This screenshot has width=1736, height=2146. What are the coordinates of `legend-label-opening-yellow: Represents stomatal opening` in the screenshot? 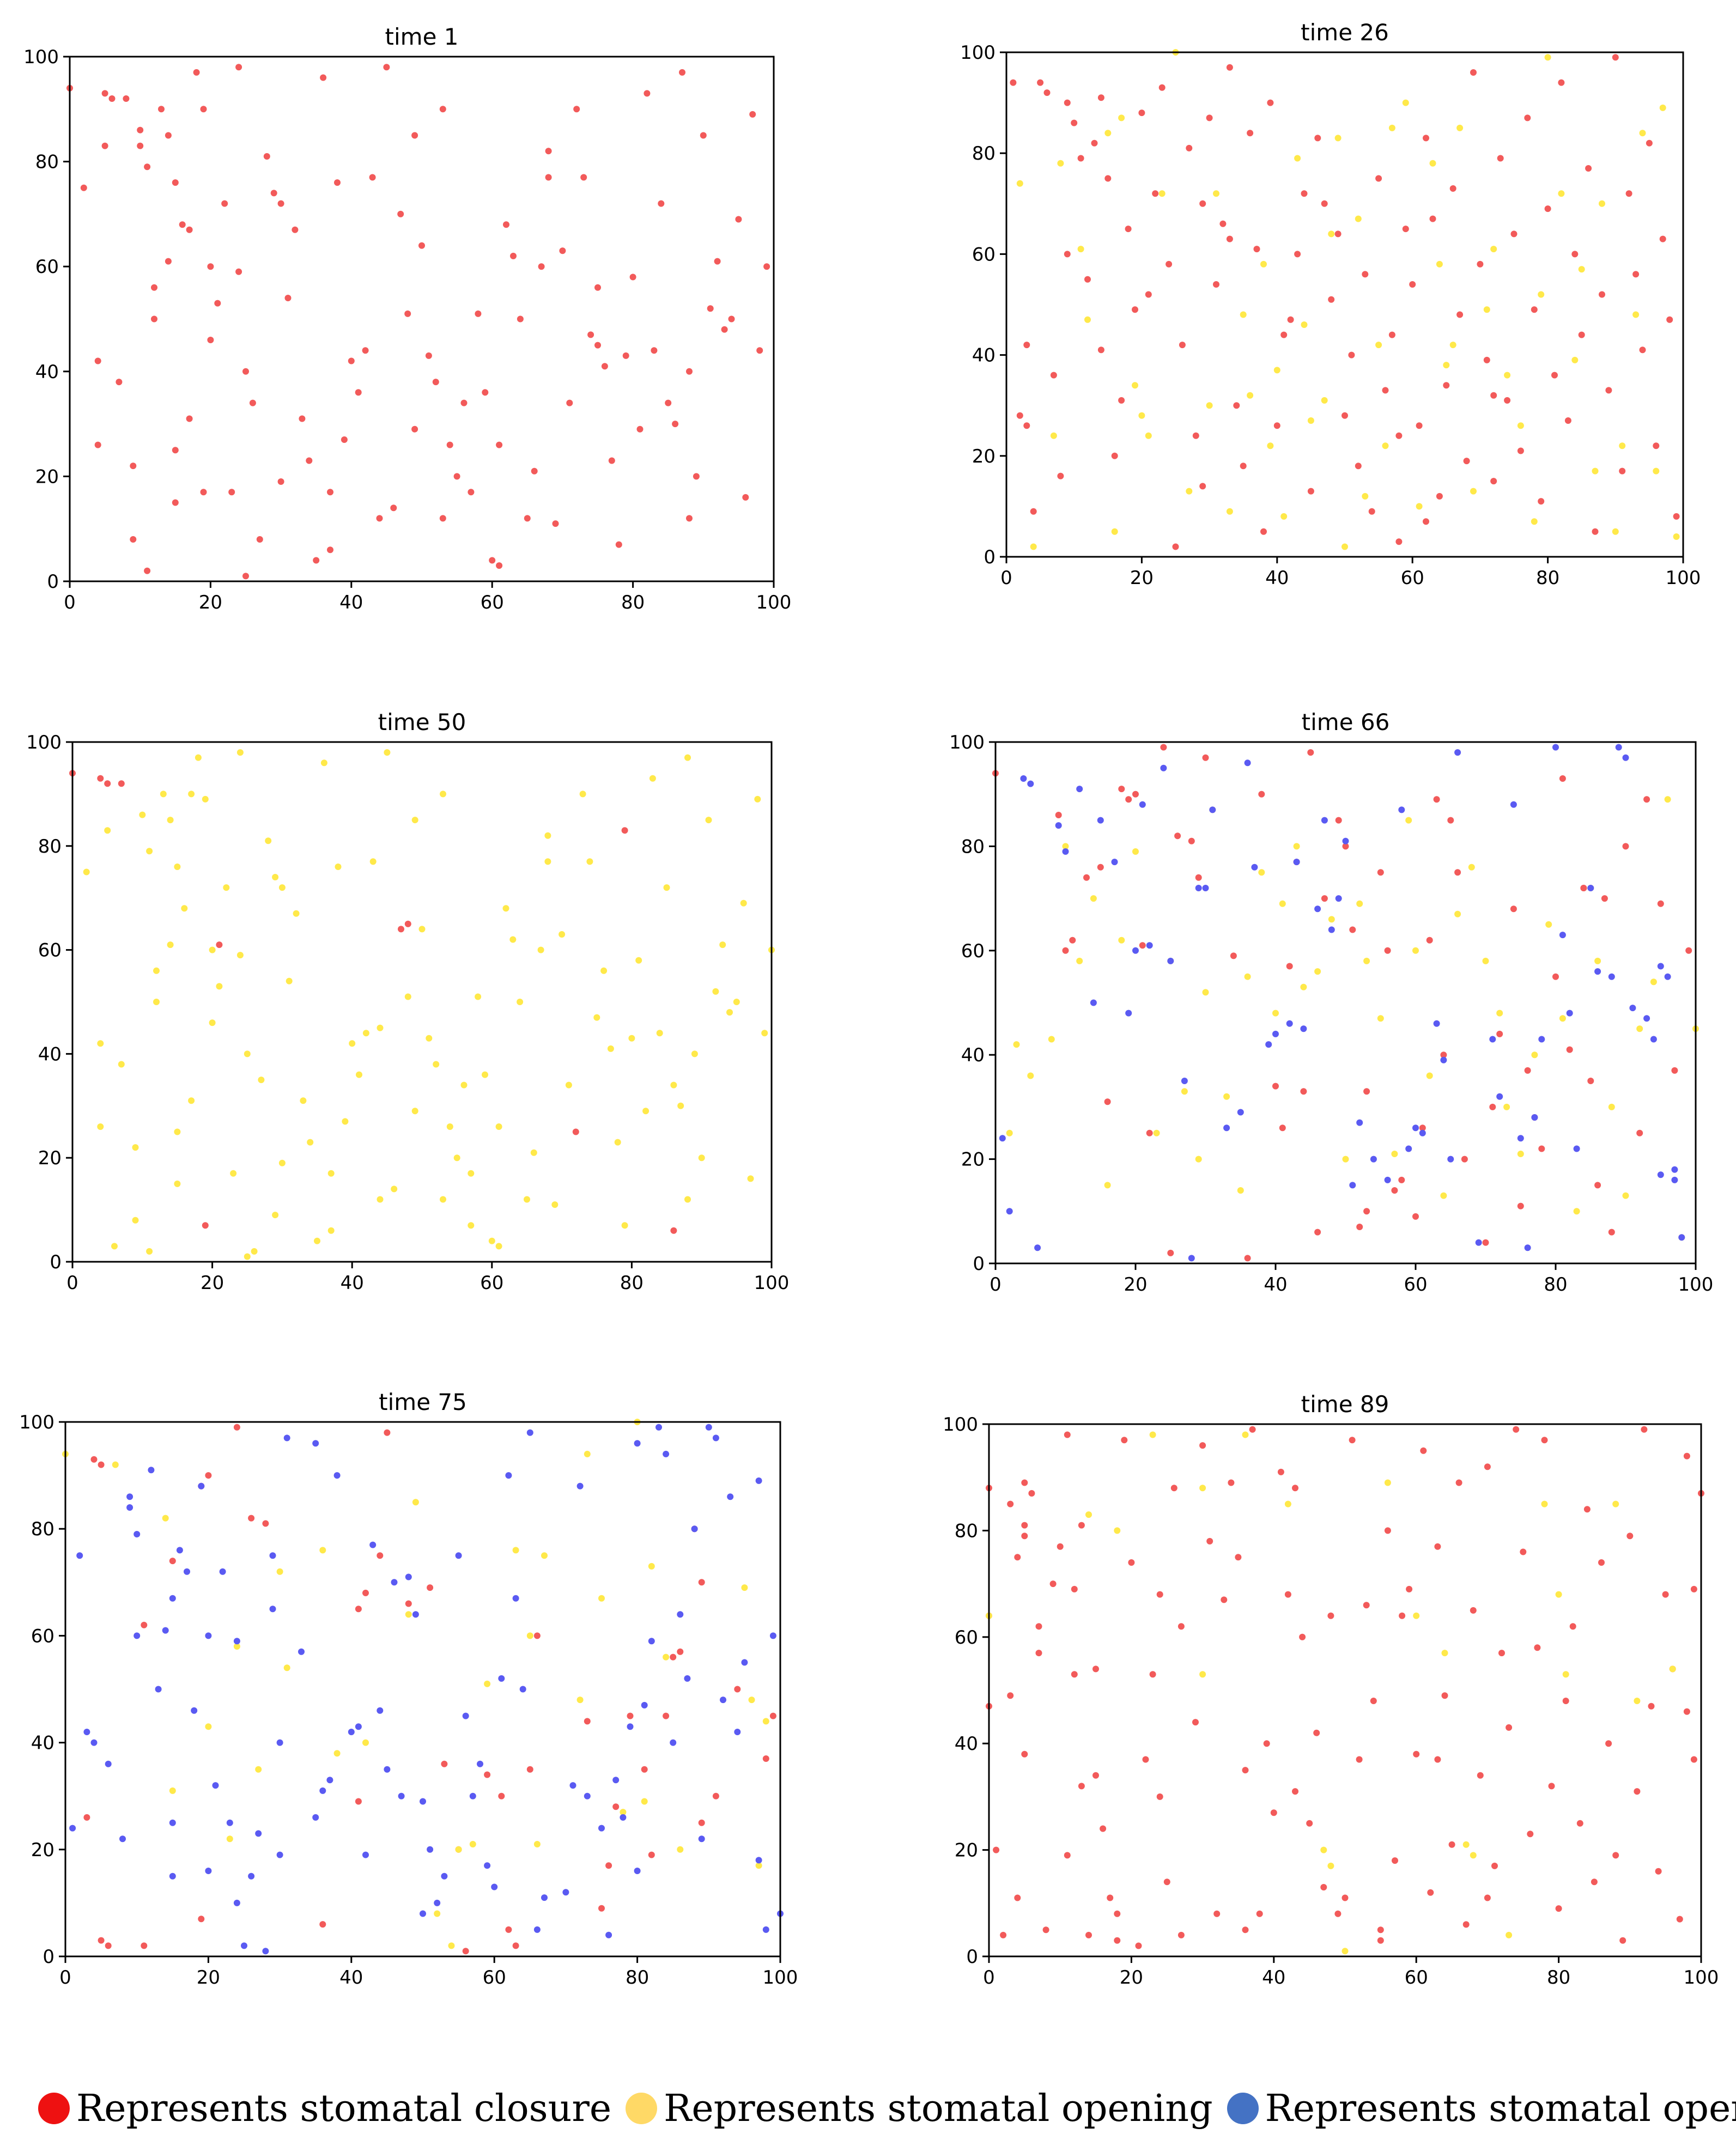 It's located at (939, 2108).